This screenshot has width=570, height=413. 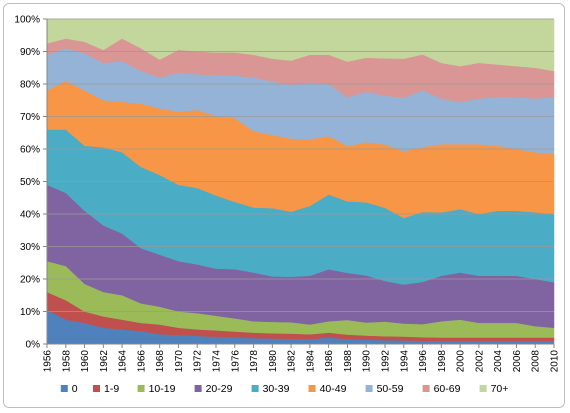 What do you see at coordinates (30, 85) in the screenshot?
I see `y-tick-label: 80%` at bounding box center [30, 85].